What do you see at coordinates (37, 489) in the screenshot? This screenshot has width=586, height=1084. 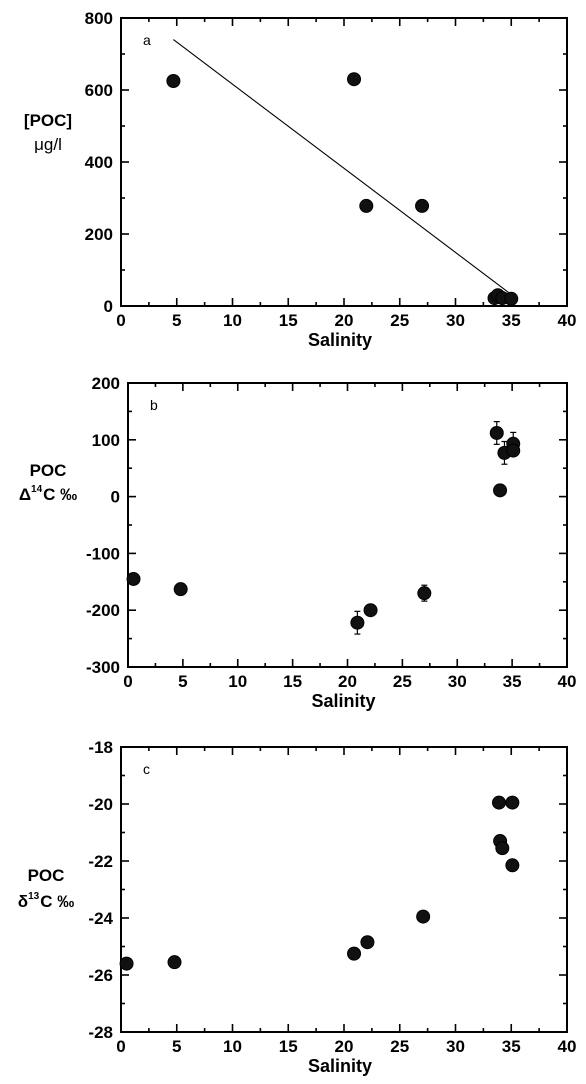 I see `y-axis-label-superscript: 14` at bounding box center [37, 489].